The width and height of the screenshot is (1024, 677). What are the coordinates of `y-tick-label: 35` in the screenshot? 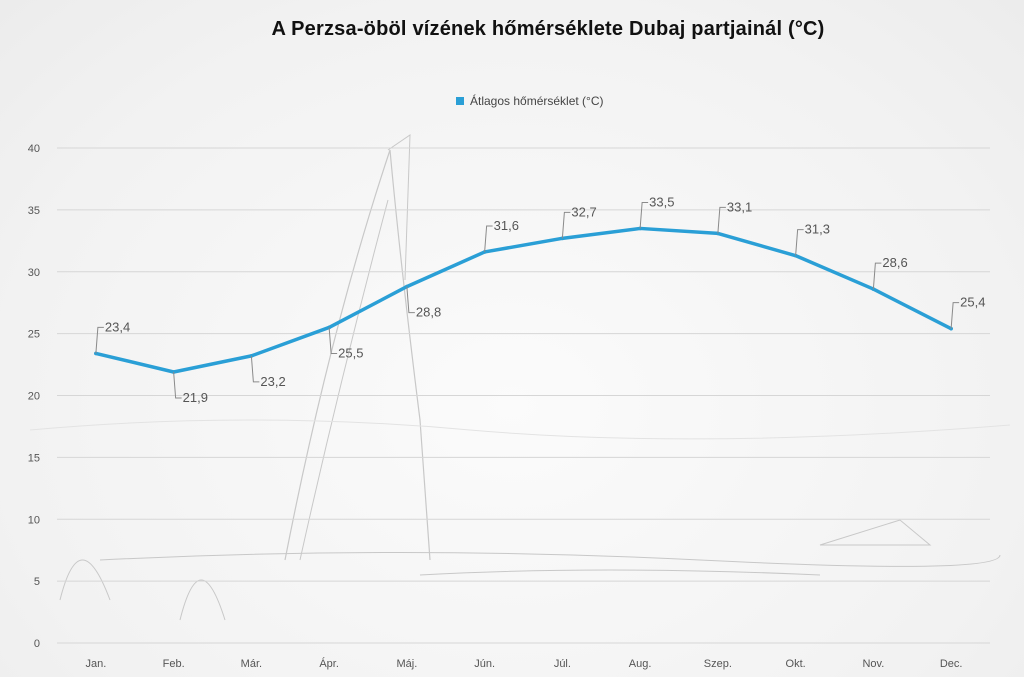 It's located at (34, 211).